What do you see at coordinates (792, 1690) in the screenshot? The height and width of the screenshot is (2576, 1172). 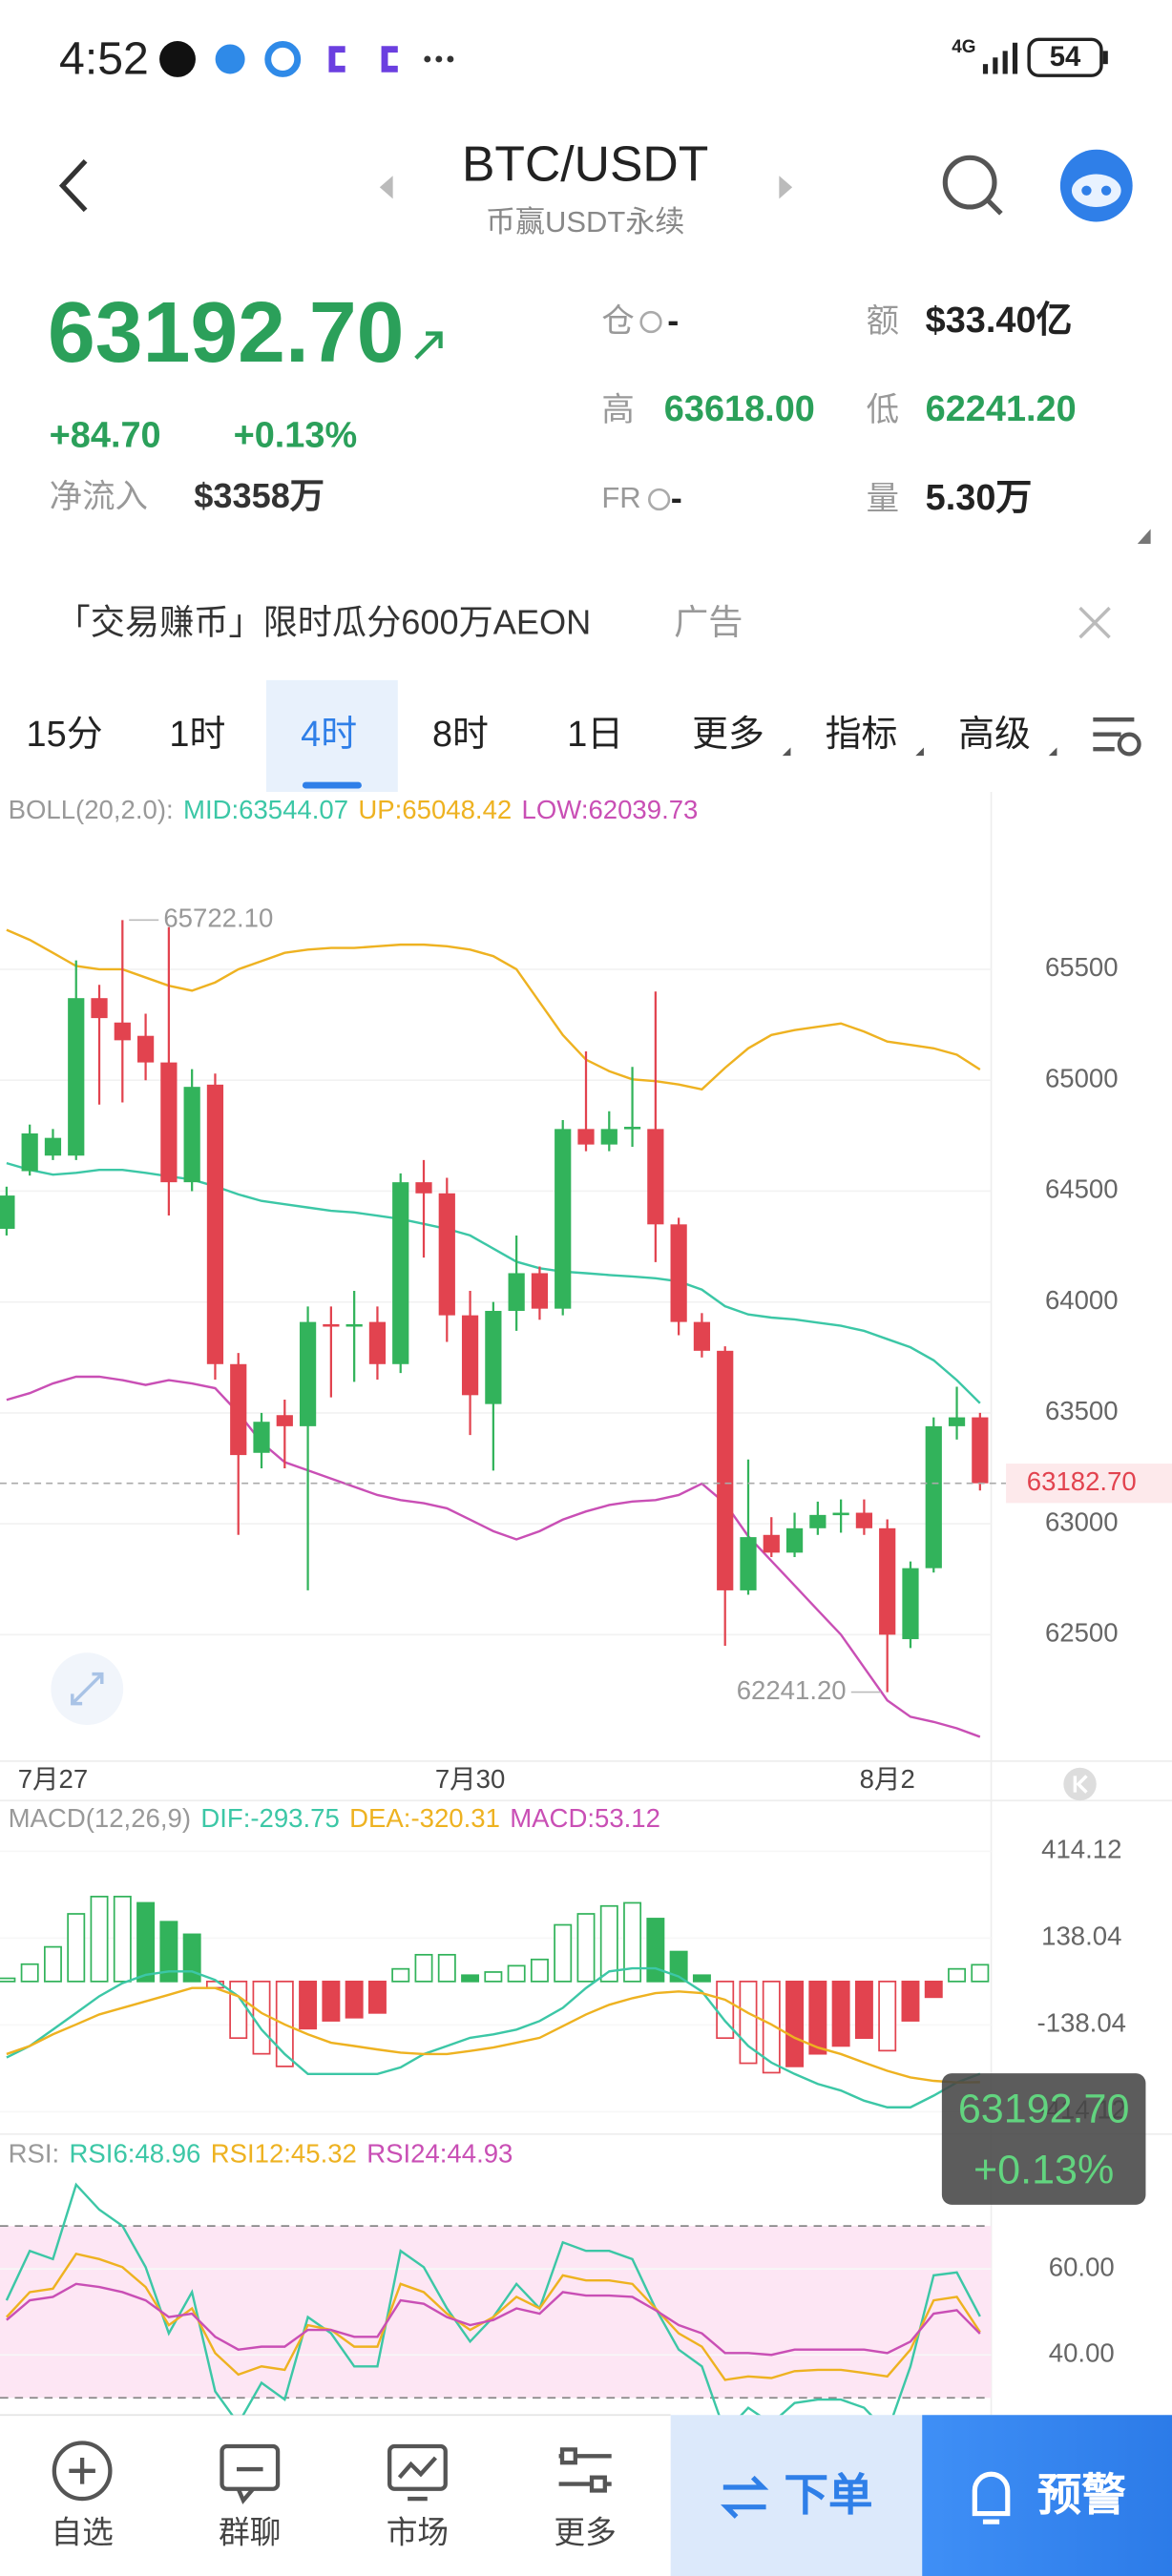 I see `extreme-label: 62241.20` at bounding box center [792, 1690].